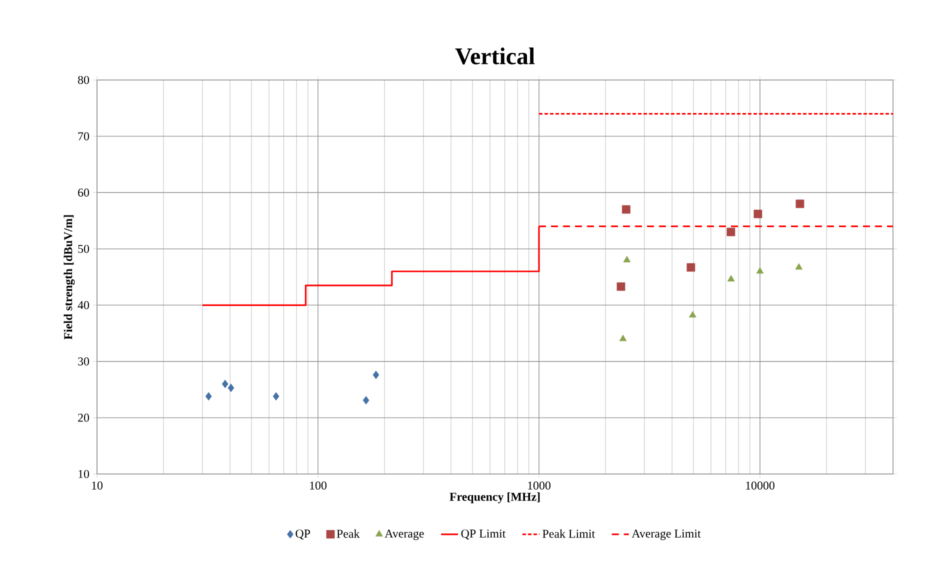  What do you see at coordinates (539, 486) in the screenshot?
I see `x-tick-label: 1000` at bounding box center [539, 486].